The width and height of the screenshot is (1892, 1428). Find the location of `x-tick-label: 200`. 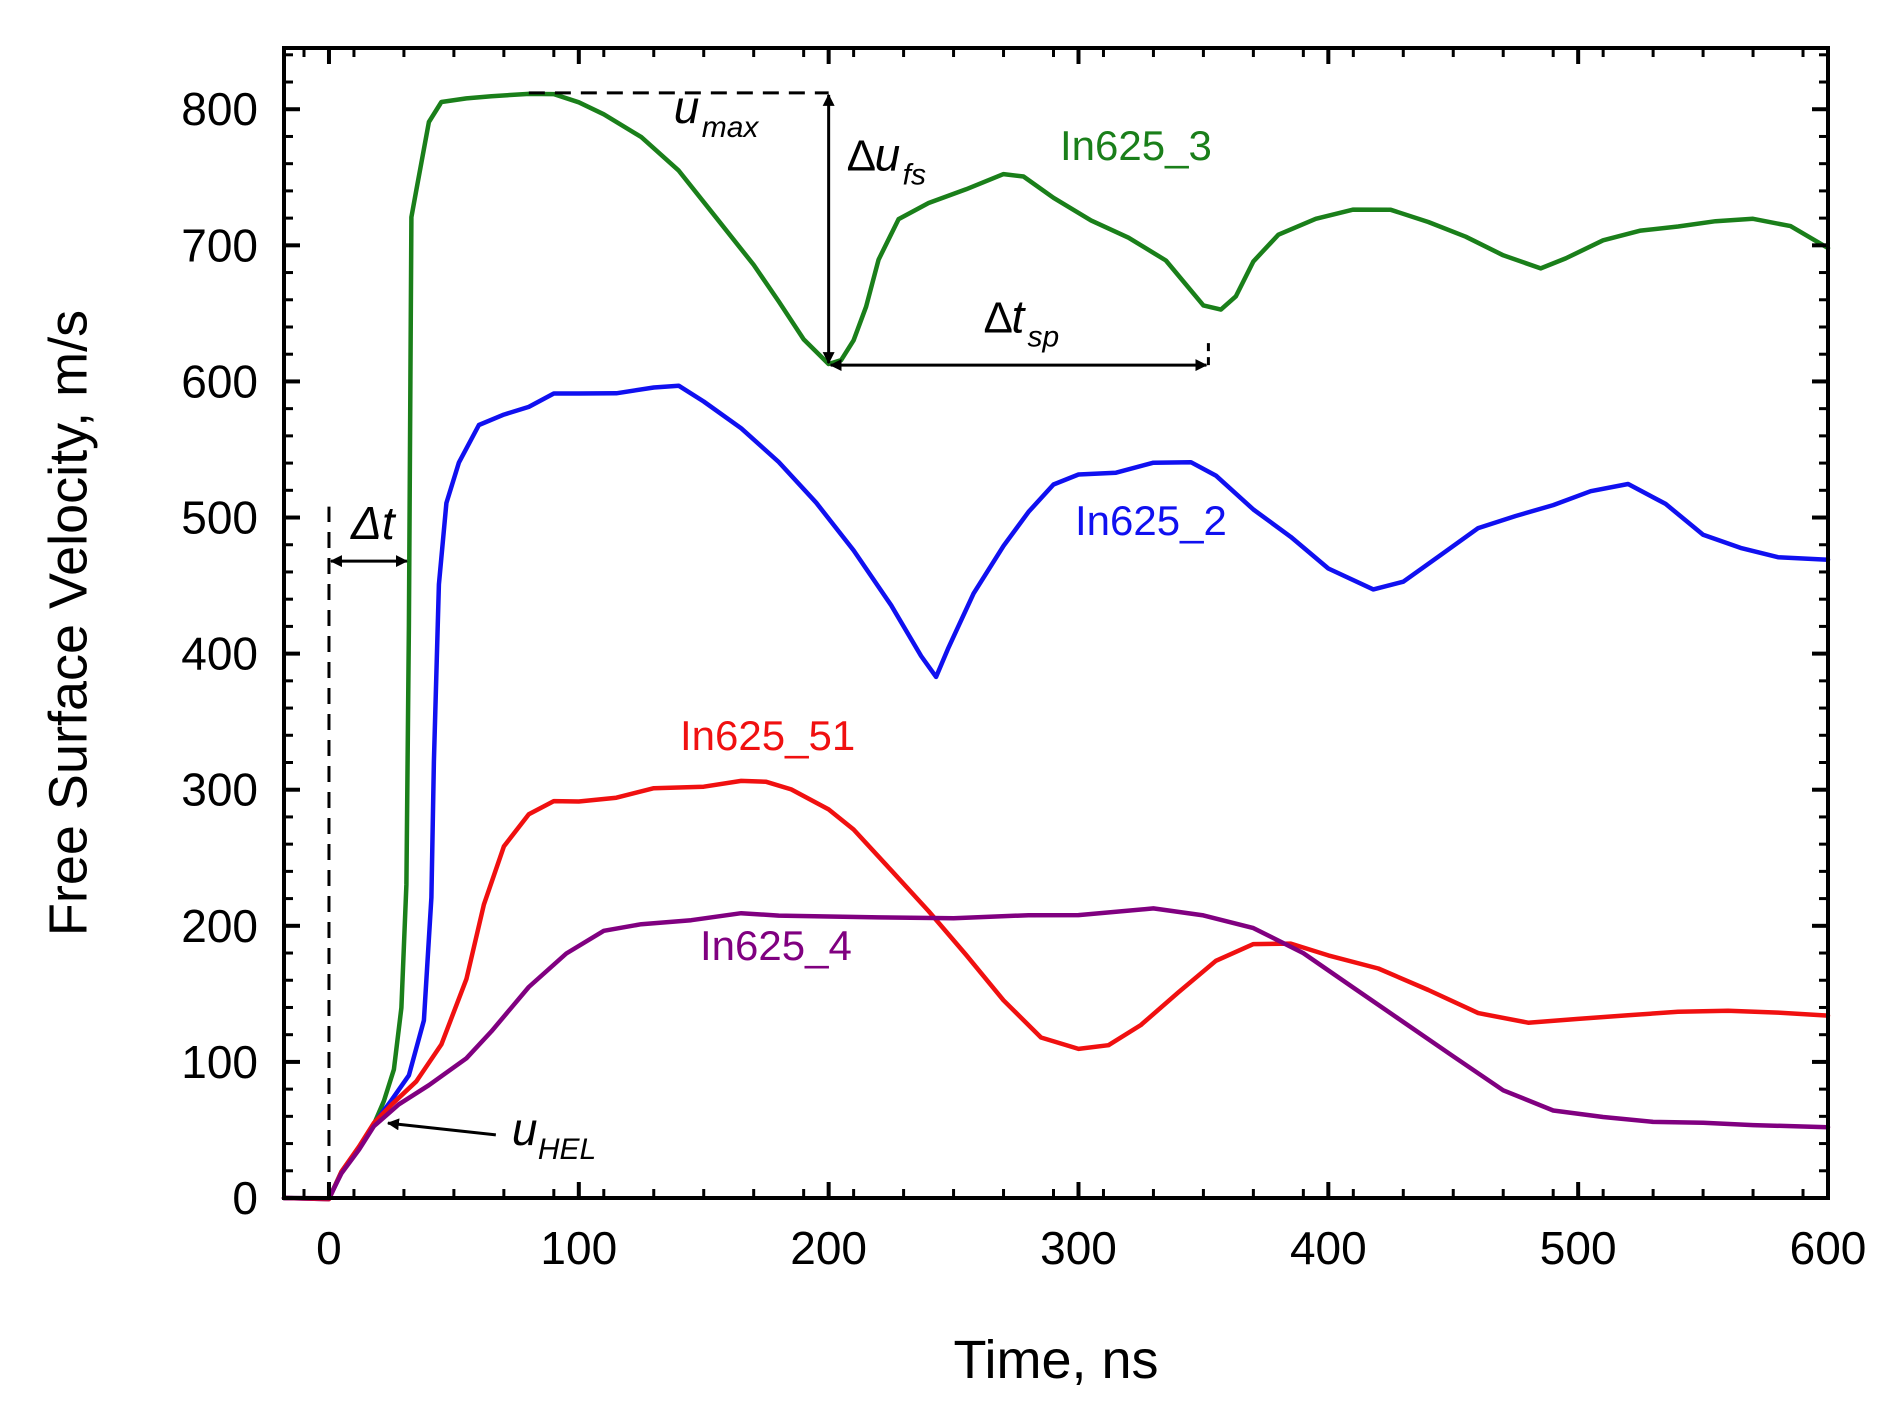

x-tick-label: 200 is located at coordinates (828, 1248).